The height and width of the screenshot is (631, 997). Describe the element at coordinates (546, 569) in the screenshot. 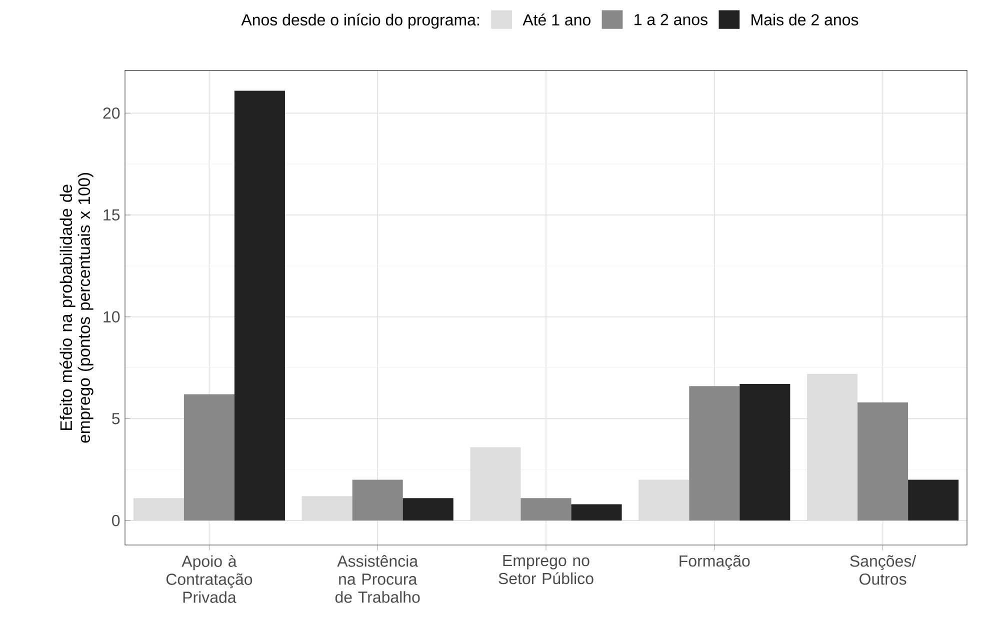

I see `x-tick-label: Emprego no Setor Público` at that location.